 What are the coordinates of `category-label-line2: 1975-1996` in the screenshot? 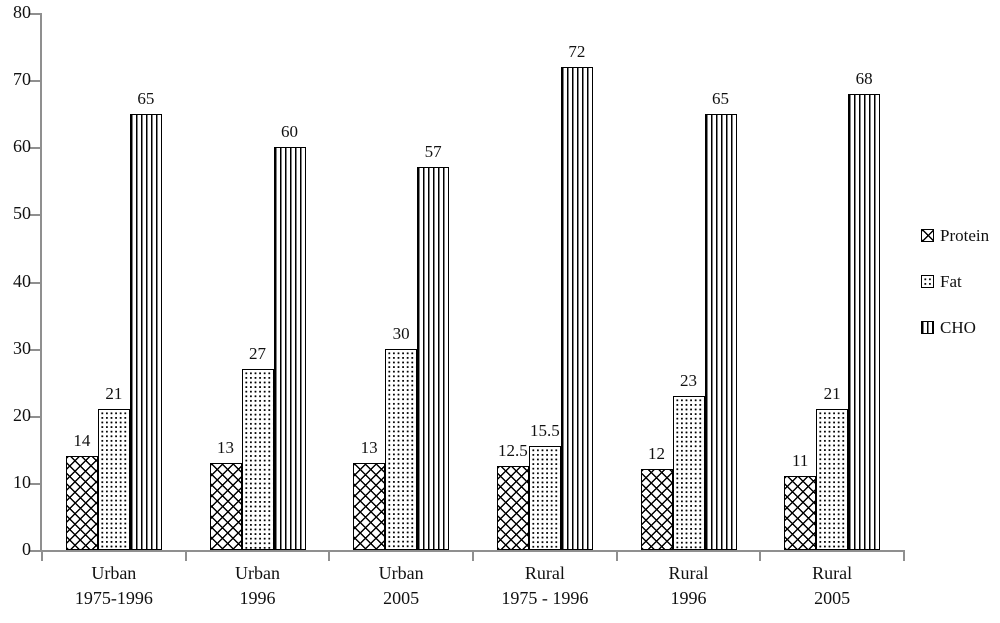 It's located at (113, 598).